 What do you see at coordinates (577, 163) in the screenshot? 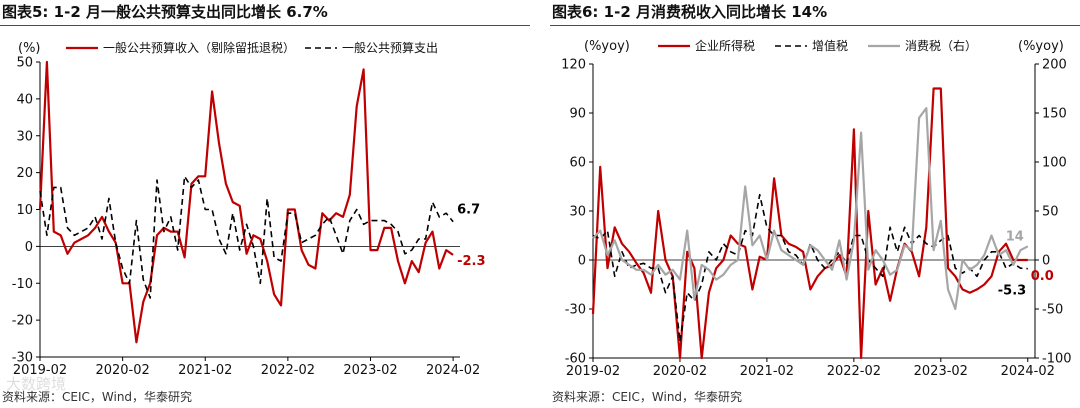
I see `y-tick-label: 60` at bounding box center [577, 163].